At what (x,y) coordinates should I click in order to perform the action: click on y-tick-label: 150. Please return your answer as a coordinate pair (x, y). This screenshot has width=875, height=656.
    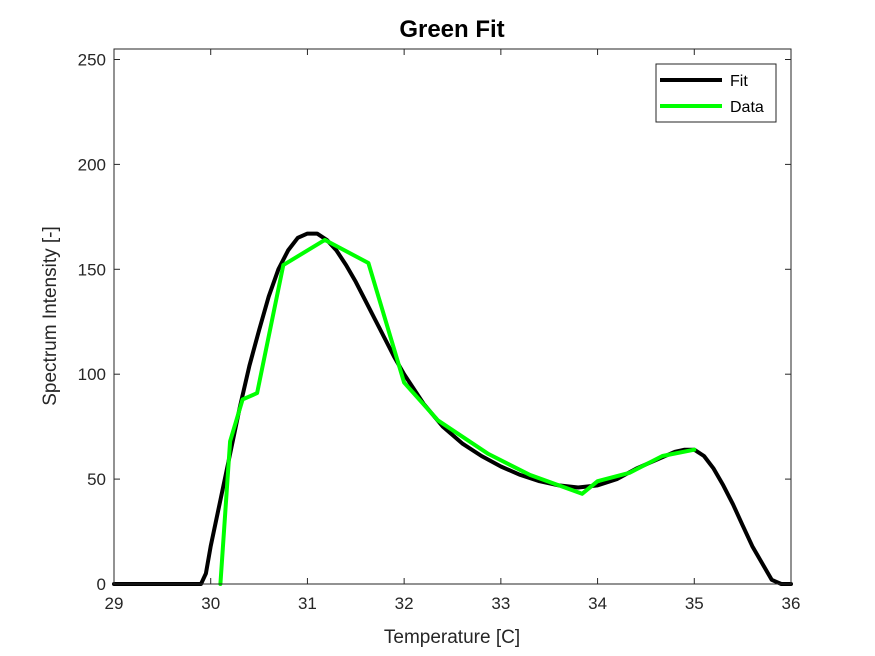
    Looking at the image, I should click on (92, 269).